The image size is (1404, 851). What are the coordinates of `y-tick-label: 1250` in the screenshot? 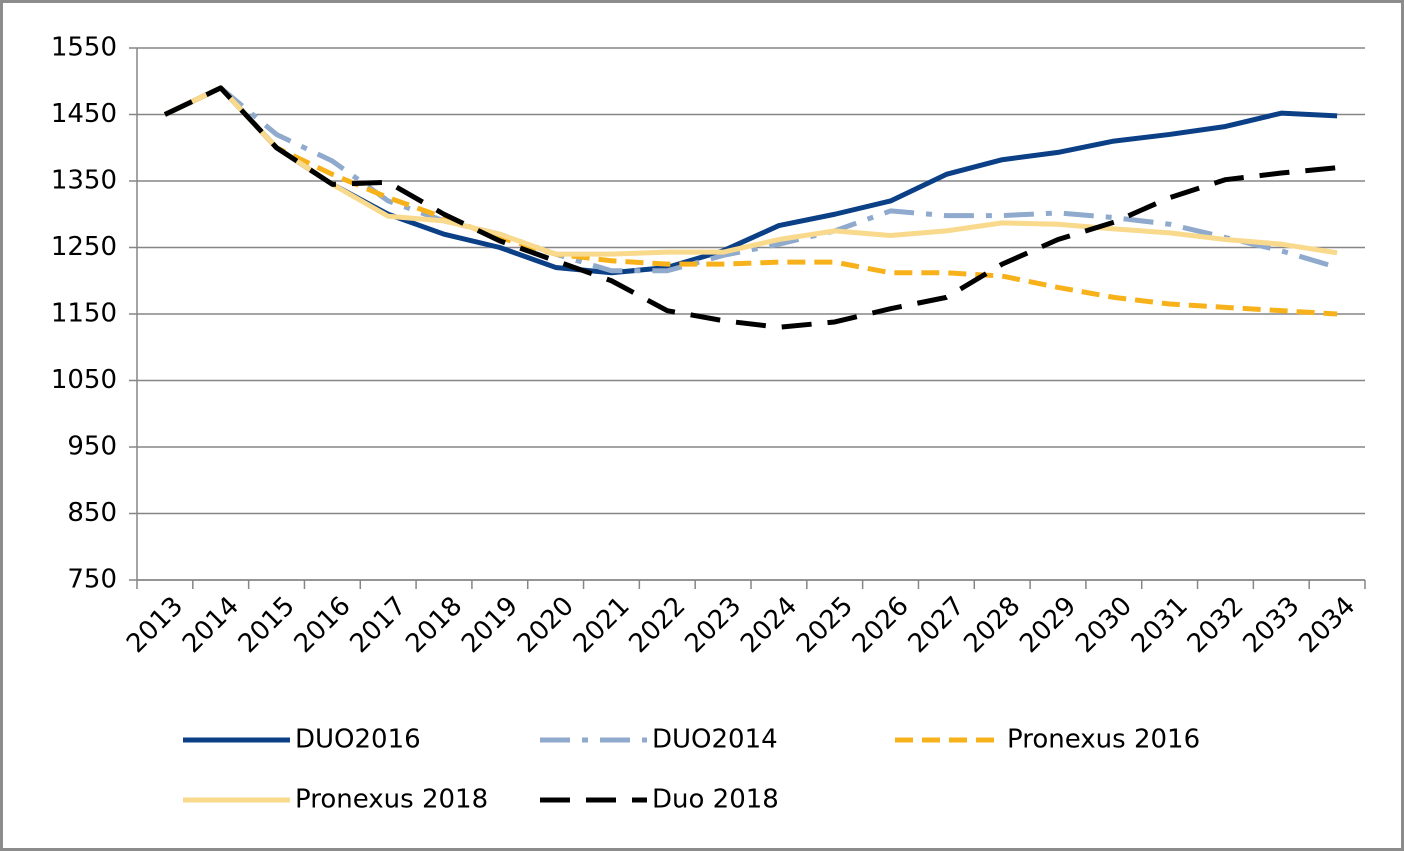 It's located at (84, 247).